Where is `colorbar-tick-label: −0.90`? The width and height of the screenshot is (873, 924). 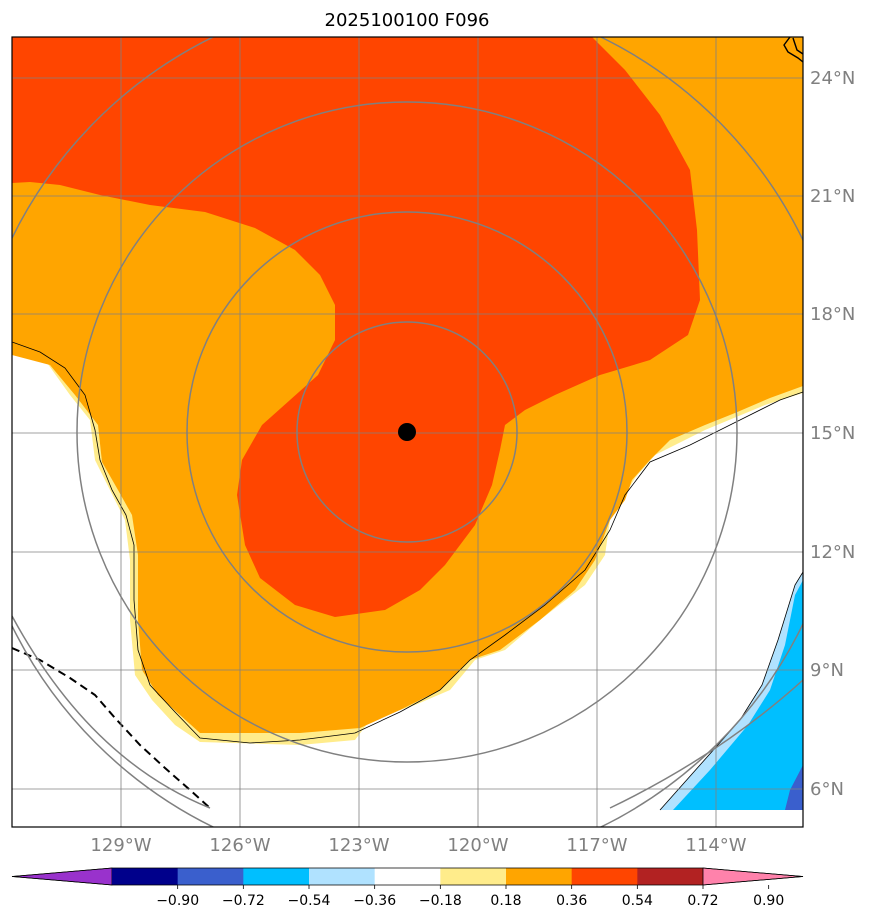 colorbar-tick-label: −0.90 is located at coordinates (177, 901).